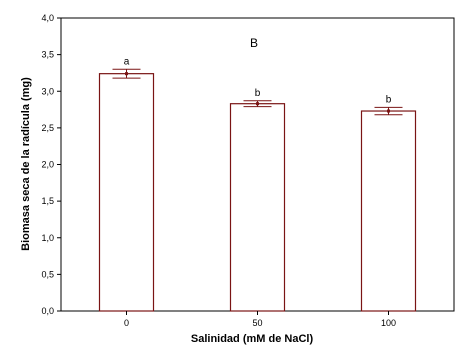 The image size is (455, 346). What do you see at coordinates (47, 128) in the screenshot?
I see `y-tick-label: 2,5` at bounding box center [47, 128].